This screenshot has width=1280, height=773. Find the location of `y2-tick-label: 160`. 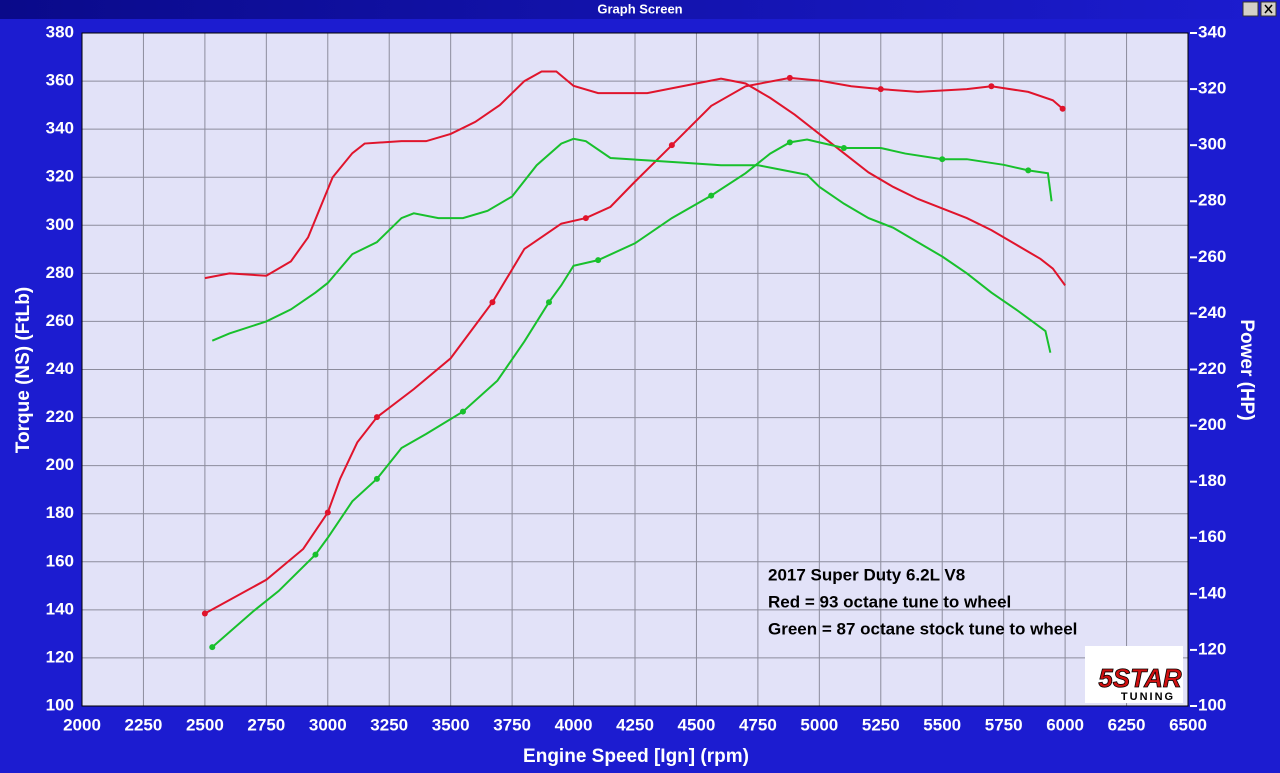

y2-tick-label: 160 is located at coordinates (1212, 536).